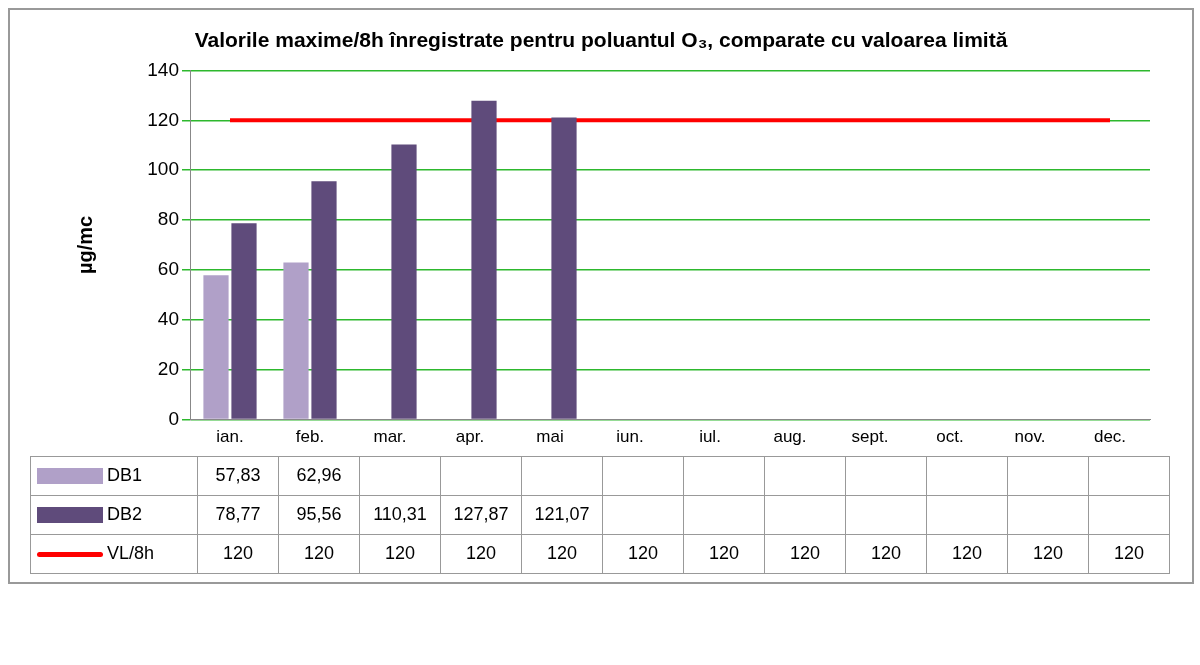 Image resolution: width=1200 pixels, height=665 pixels. Describe the element at coordinates (163, 69) in the screenshot. I see `y-tick-label: 140` at that location.